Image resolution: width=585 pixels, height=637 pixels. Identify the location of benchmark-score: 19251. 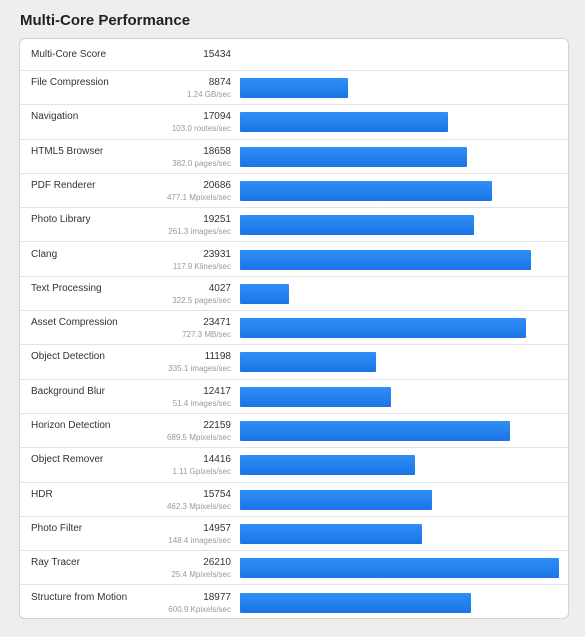
(217, 220).